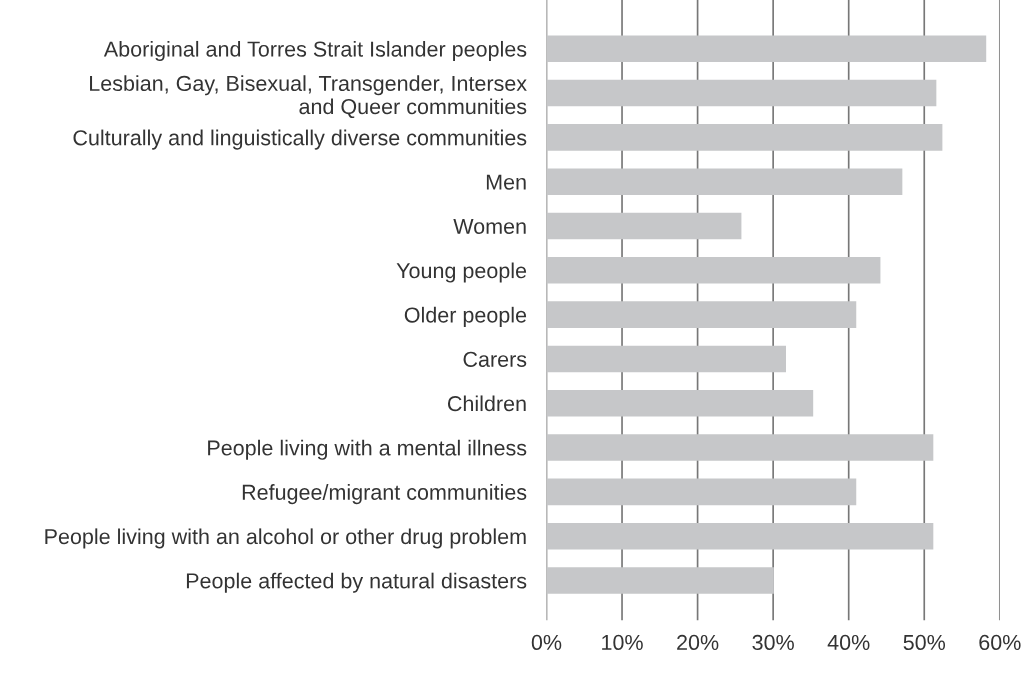 This screenshot has height=678, width=1035. What do you see at coordinates (315, 51) in the screenshot?
I see `y-tick-label: Aboriginal and Torres Strait Islander peoples` at bounding box center [315, 51].